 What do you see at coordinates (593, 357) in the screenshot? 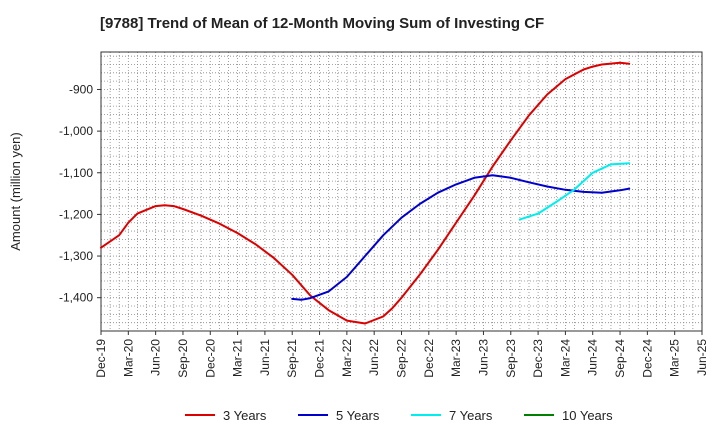
I see `x-tick-label: Jun-24` at bounding box center [593, 357].